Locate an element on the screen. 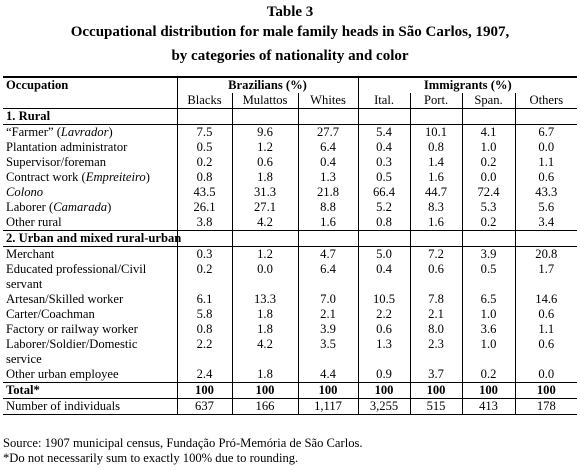 Image resolution: width=580 pixels, height=470 pixels. value-cell: 3.8 is located at coordinates (204, 223).